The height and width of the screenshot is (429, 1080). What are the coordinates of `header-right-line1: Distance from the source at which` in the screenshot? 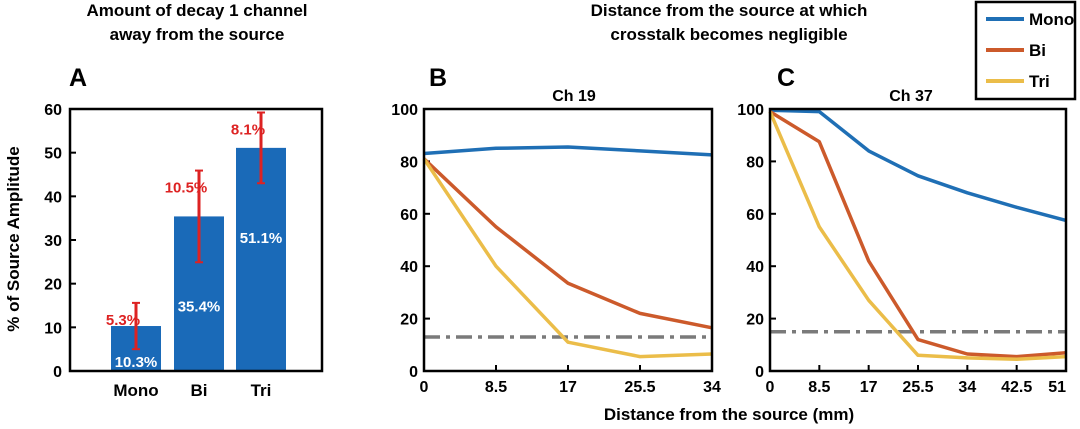 It's located at (729, 10).